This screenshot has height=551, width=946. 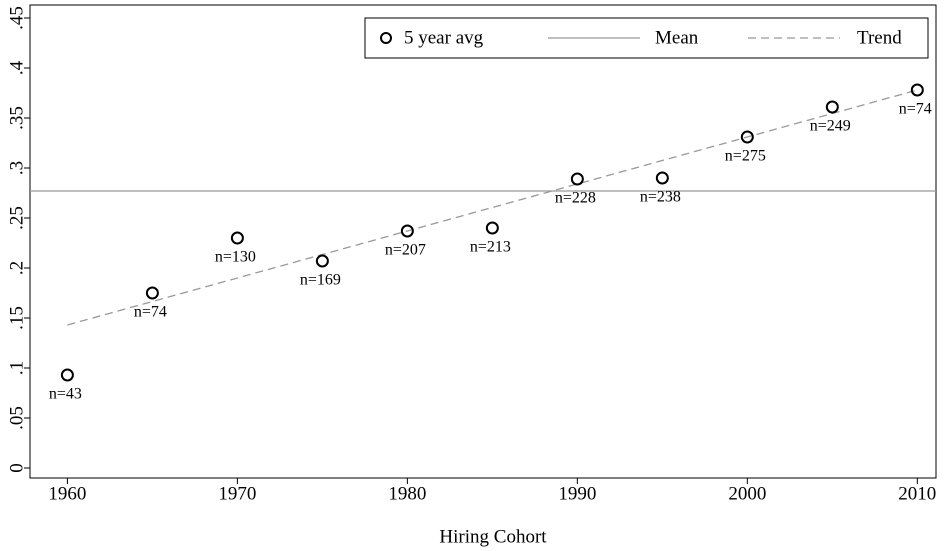 What do you see at coordinates (67, 493) in the screenshot?
I see `x-tick-label: 1960` at bounding box center [67, 493].